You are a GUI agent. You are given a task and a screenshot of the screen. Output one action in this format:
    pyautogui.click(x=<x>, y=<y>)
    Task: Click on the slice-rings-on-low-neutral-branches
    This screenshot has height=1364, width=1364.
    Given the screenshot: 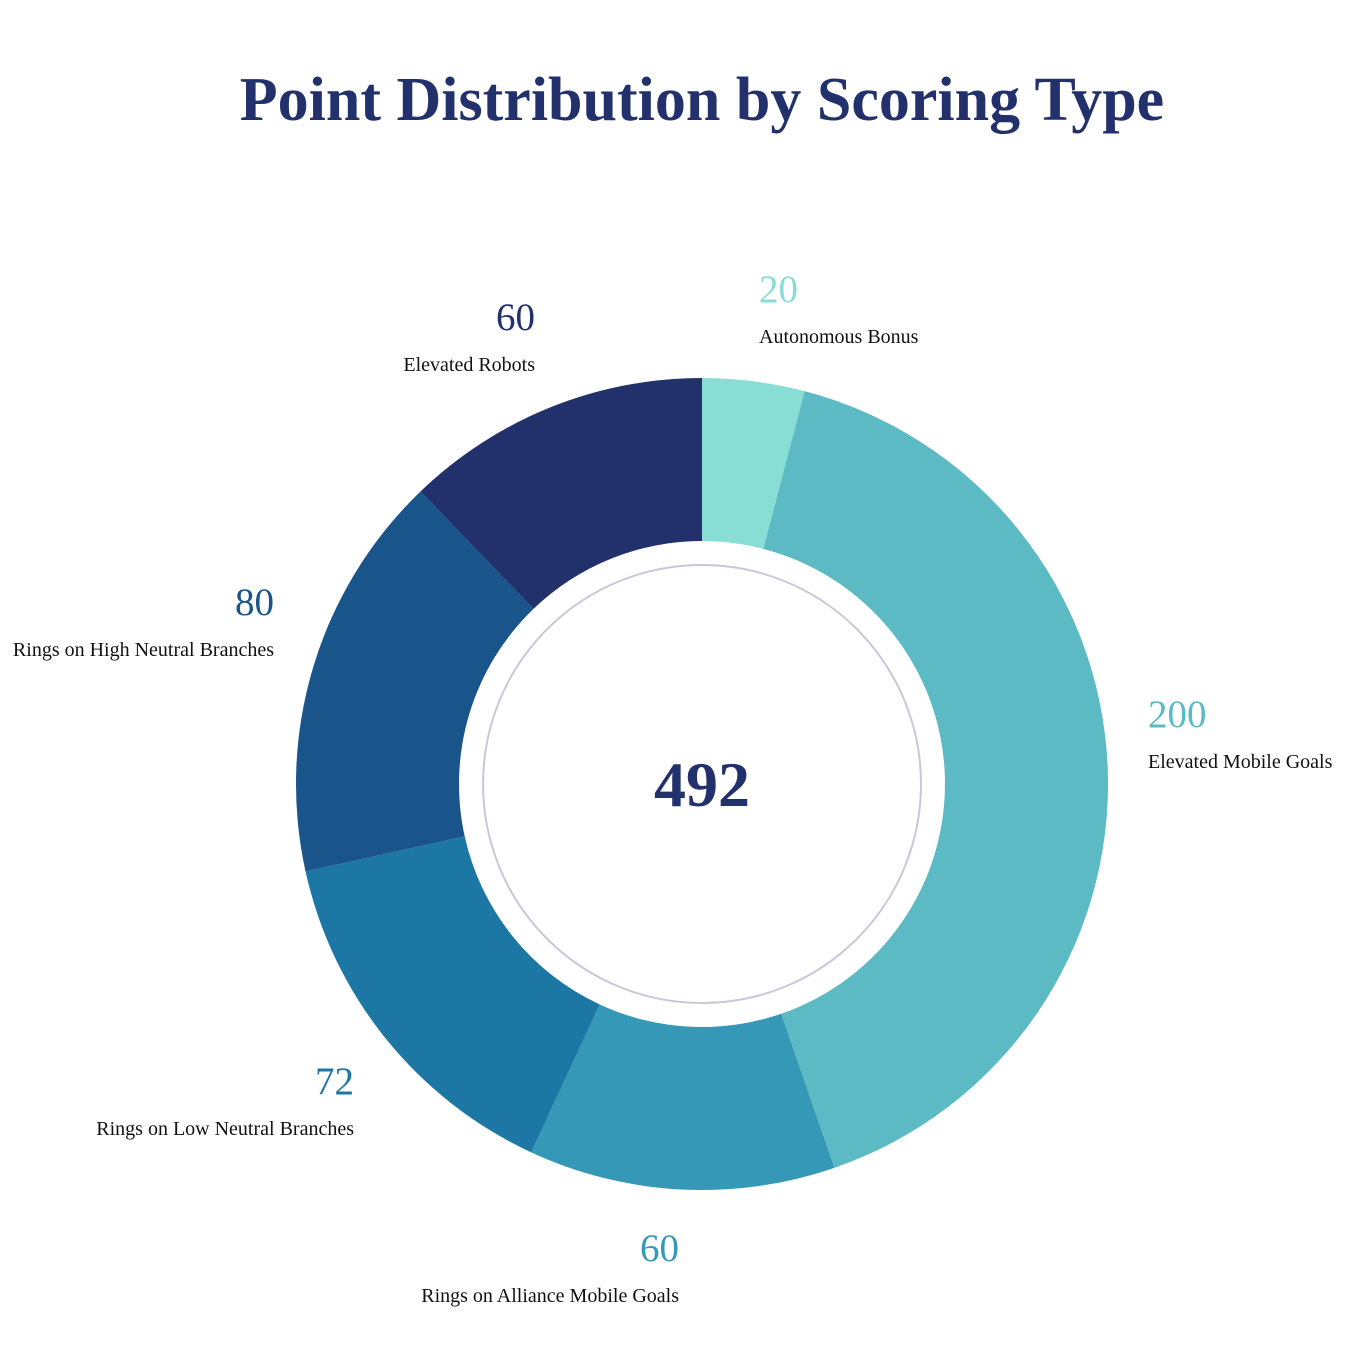 What is the action you would take?
    pyautogui.click(x=452, y=994)
    